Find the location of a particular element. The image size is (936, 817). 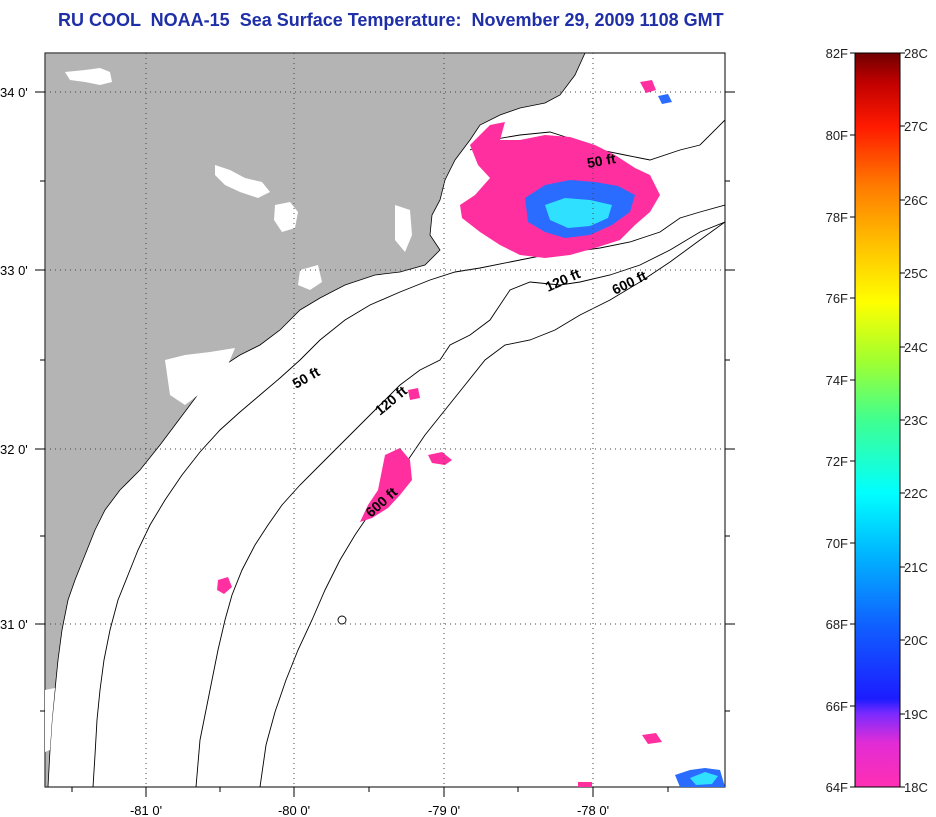

lon-label: -79 0' is located at coordinates (444, 810).